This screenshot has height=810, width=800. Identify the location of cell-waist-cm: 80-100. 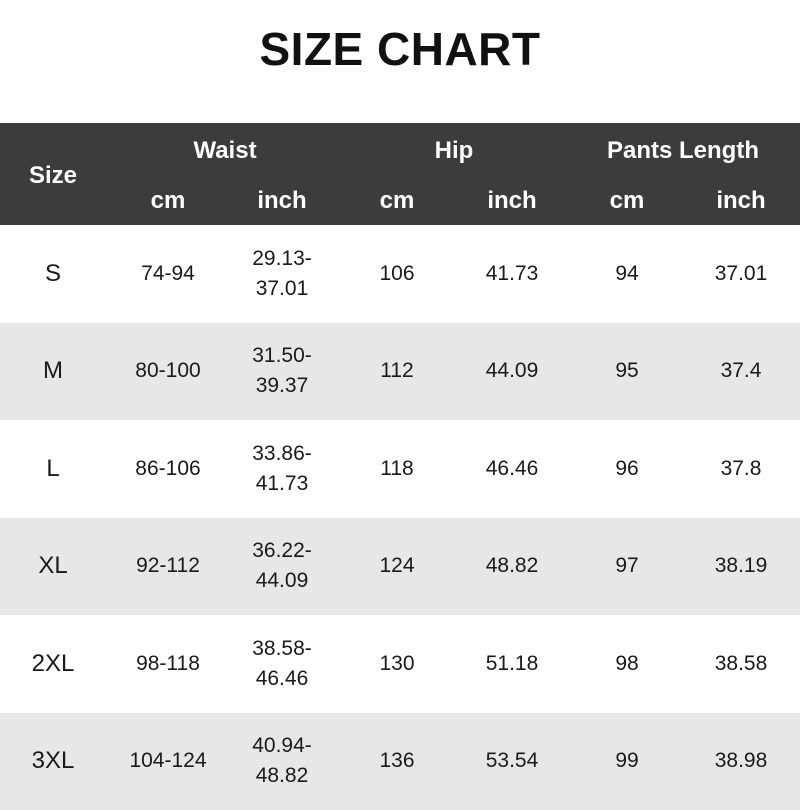
(168, 372).